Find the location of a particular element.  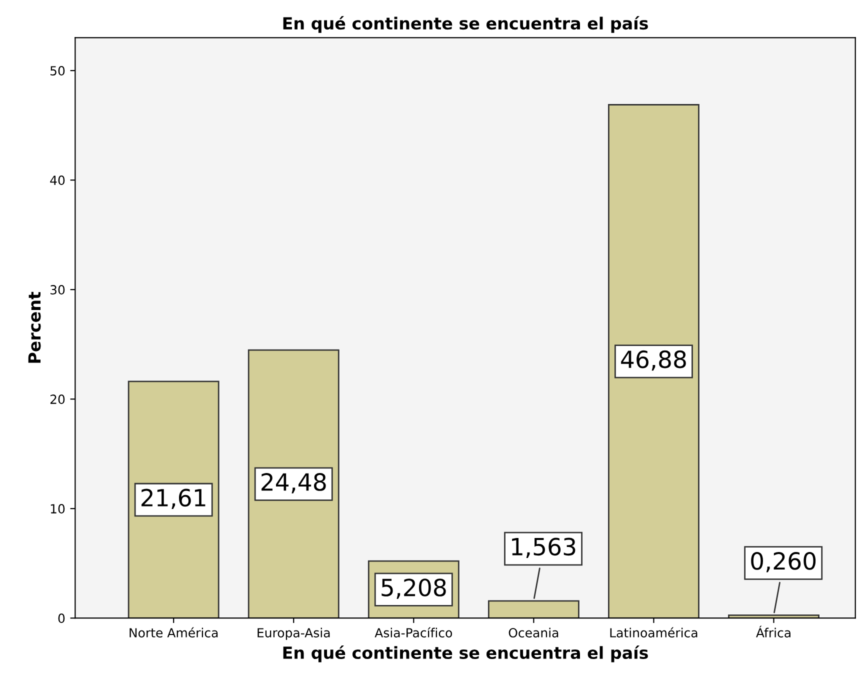

bar is located at coordinates (654, 361).